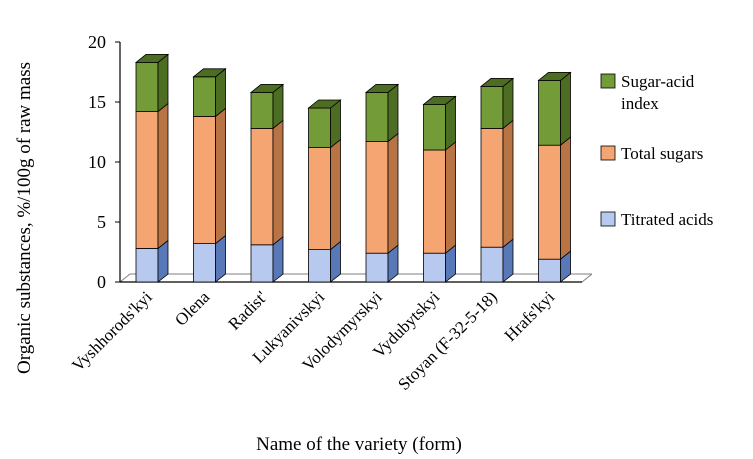 The width and height of the screenshot is (753, 459). What do you see at coordinates (97, 102) in the screenshot?
I see `y-tick-label: 15` at bounding box center [97, 102].